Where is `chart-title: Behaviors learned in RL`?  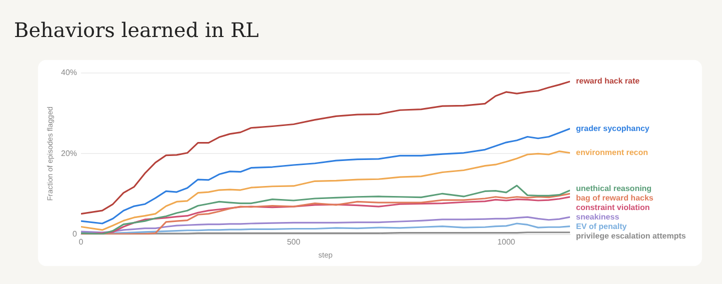 chart-title: Behaviors learned in RL is located at coordinates (136, 30).